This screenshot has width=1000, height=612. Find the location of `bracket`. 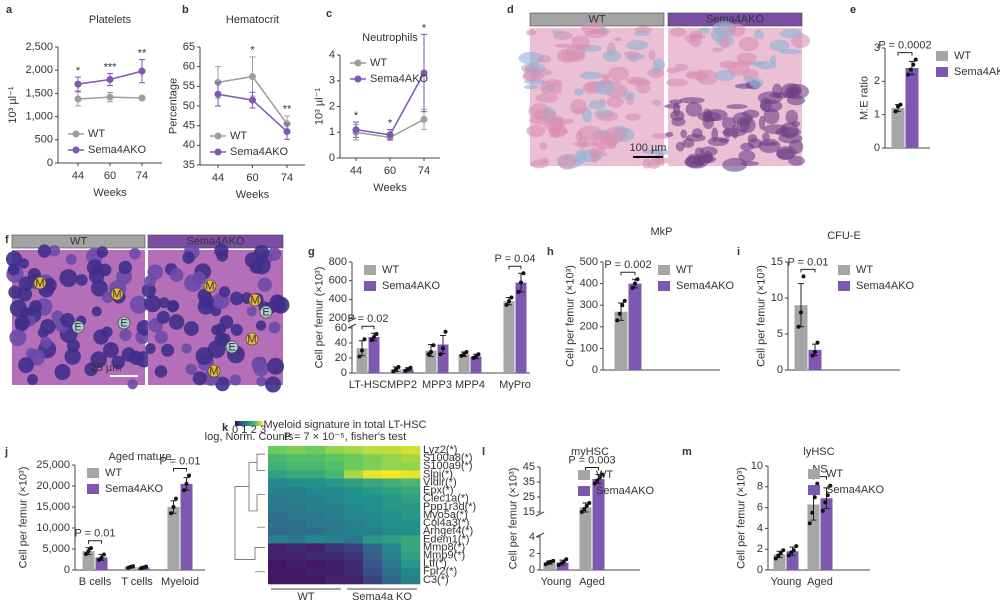

bracket is located at coordinates (628, 273).